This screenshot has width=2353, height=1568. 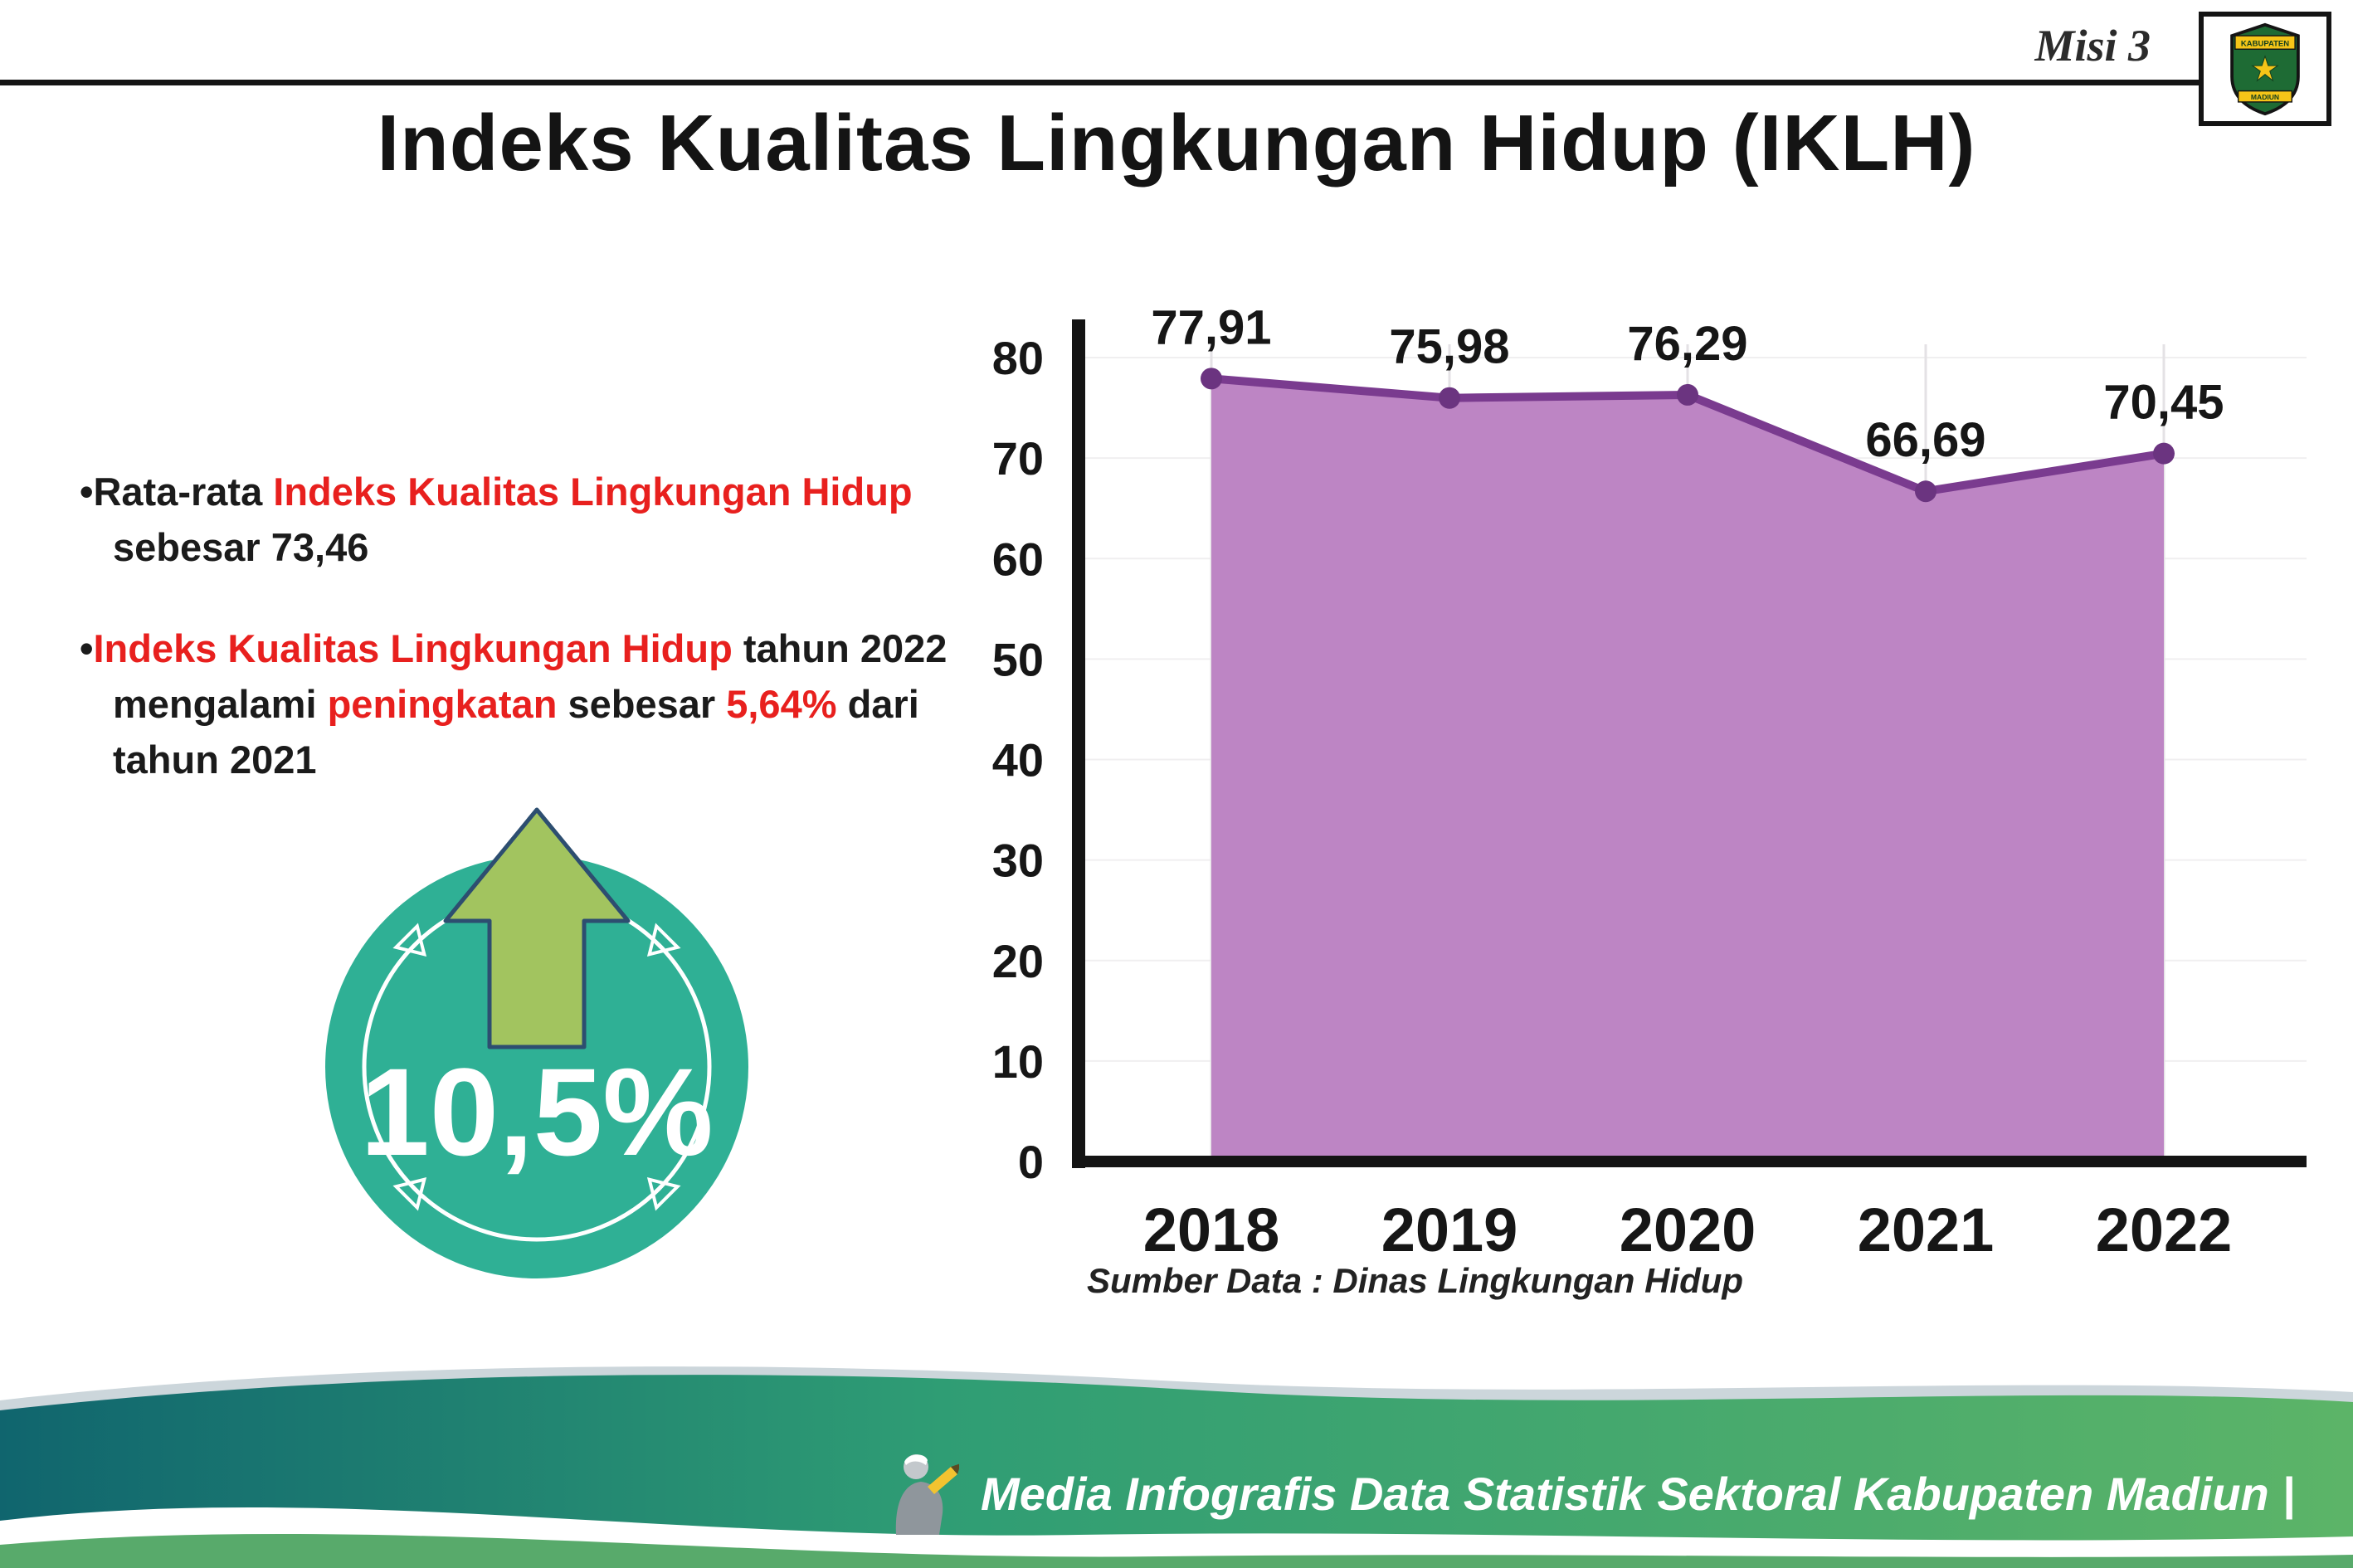 I want to click on increase-badge-graphic: 10,5%, so click(x=536, y=1042).